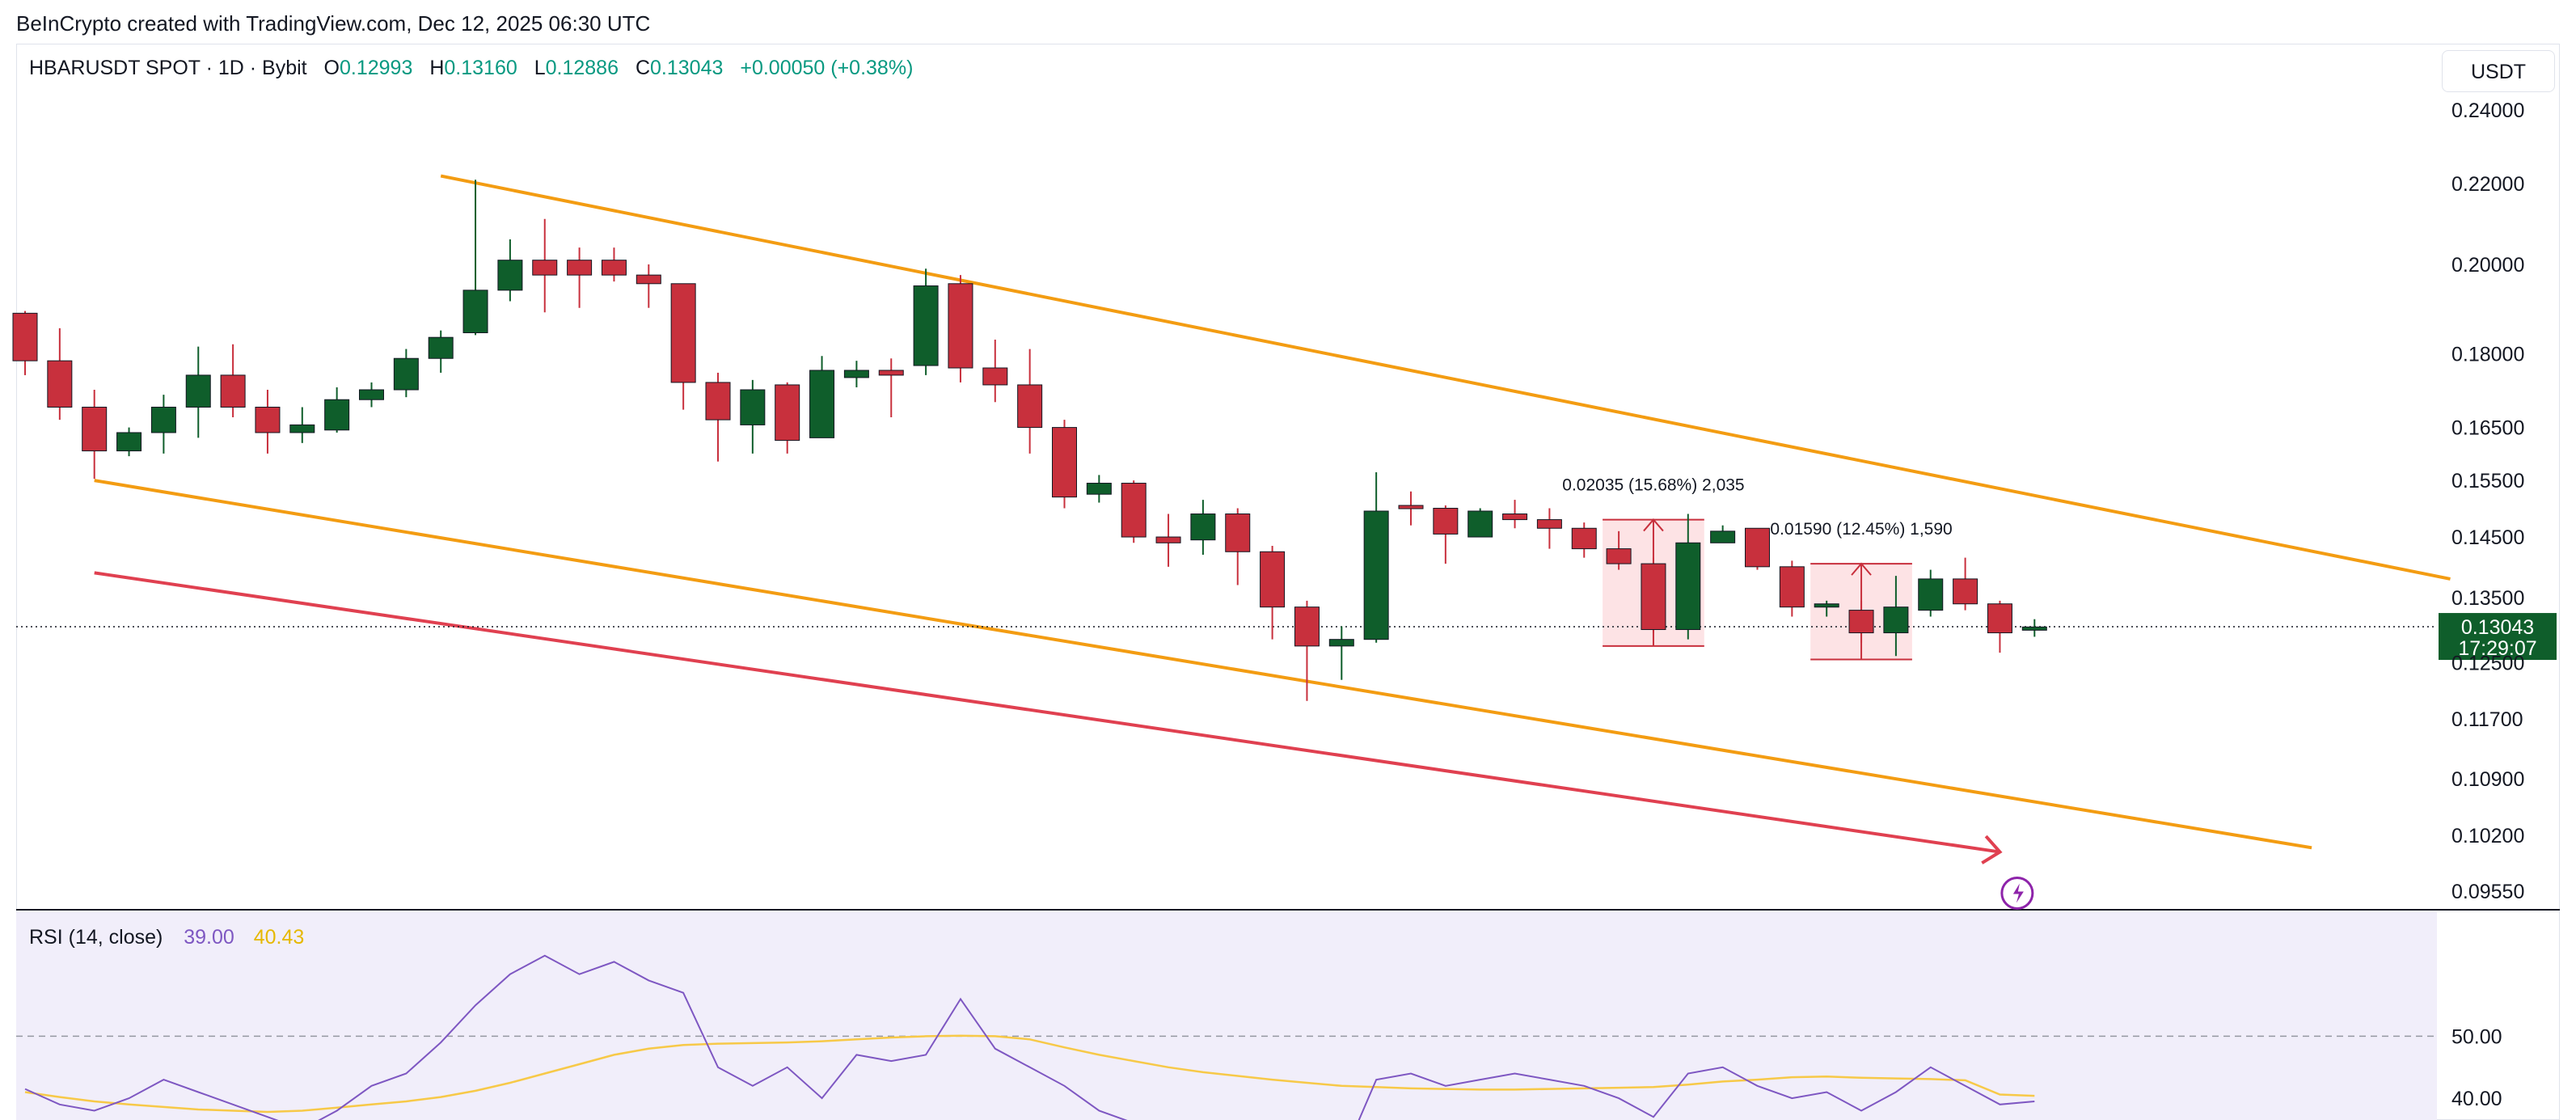 The image size is (2576, 1120). Describe the element at coordinates (2487, 354) in the screenshot. I see `y-tick-label: 0.18000` at that location.